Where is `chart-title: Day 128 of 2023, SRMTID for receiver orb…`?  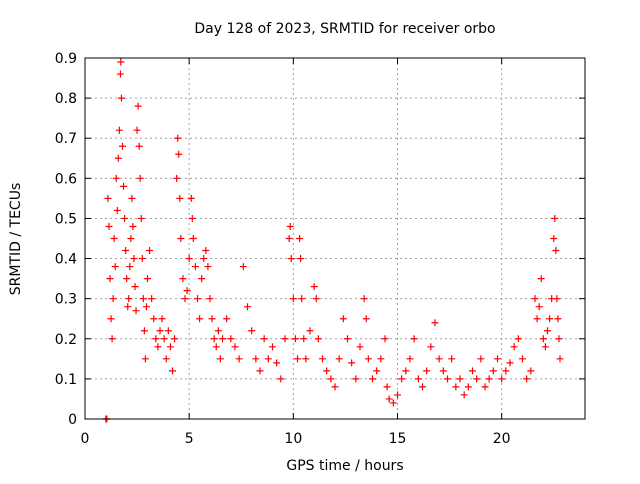
chart-title: Day 128 of 2023, SRMTID for receiver orb… is located at coordinates (344, 29).